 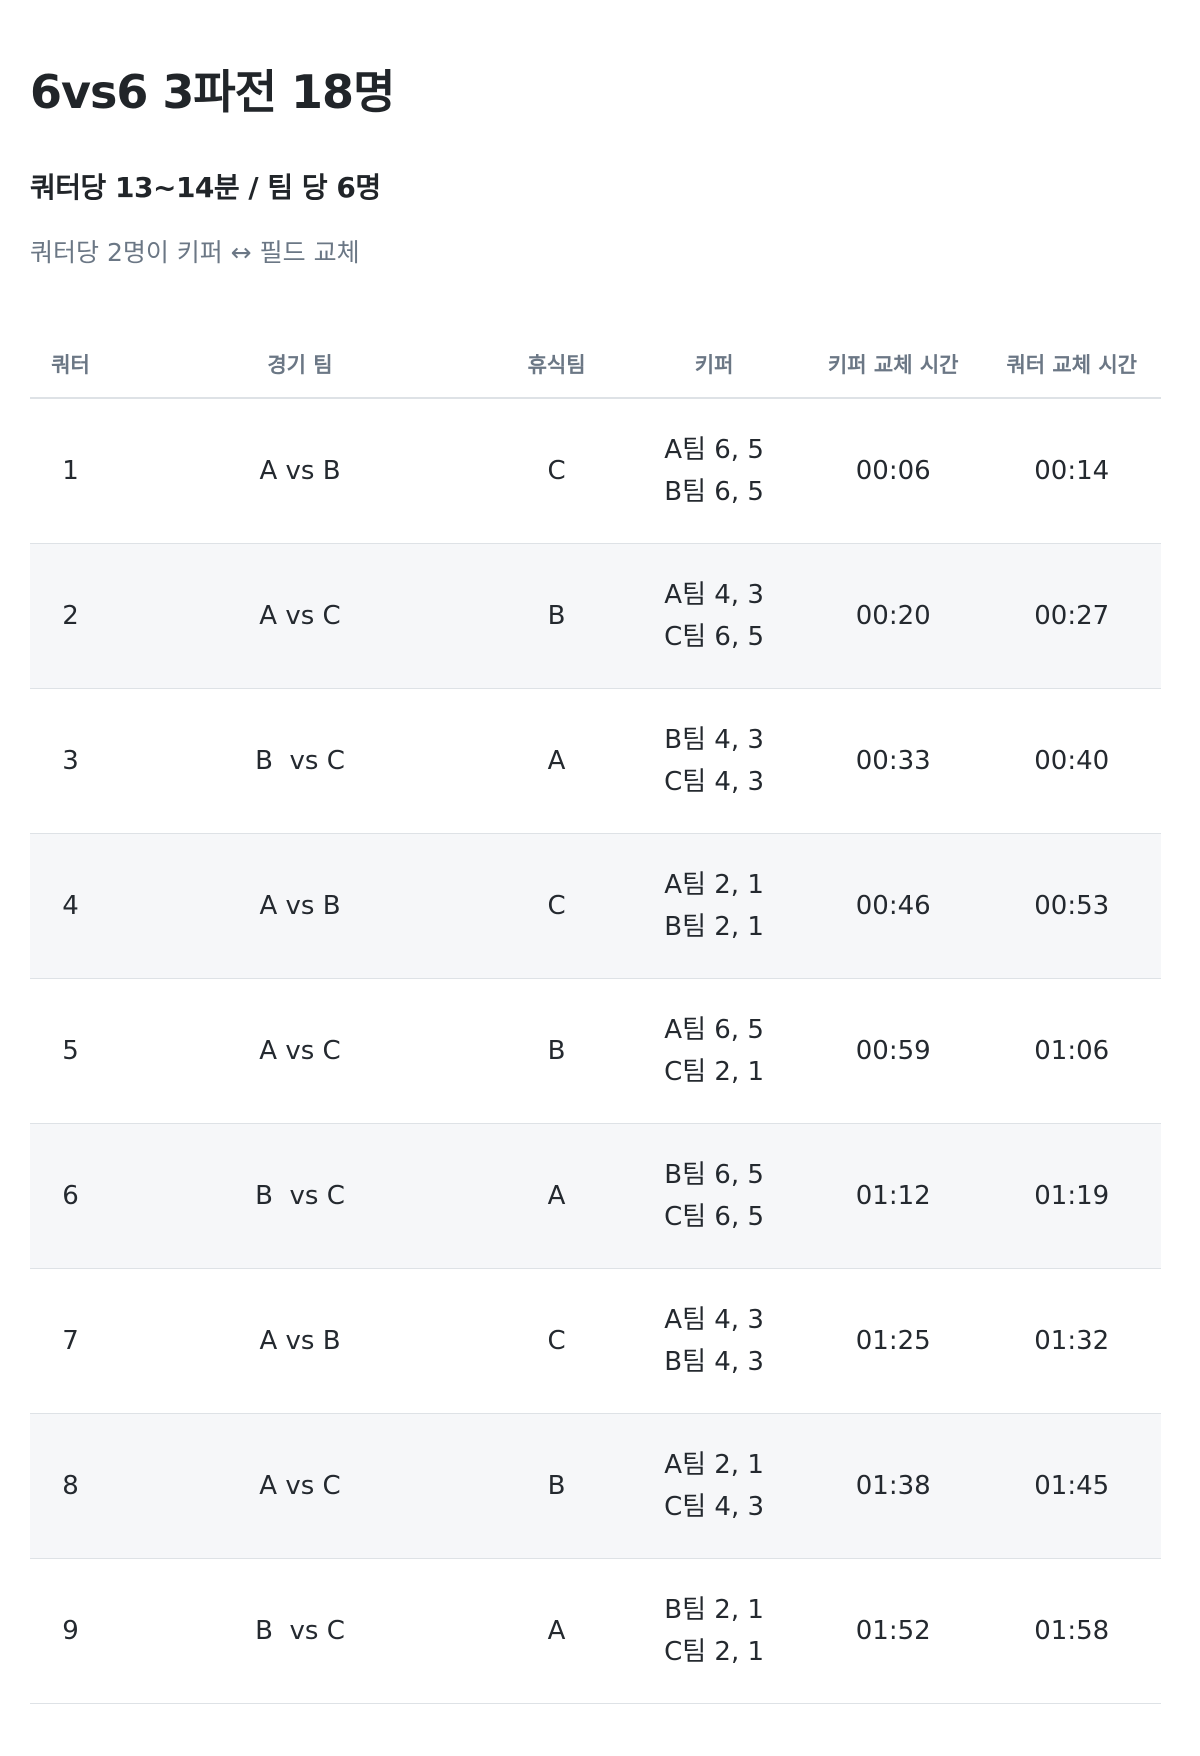 What do you see at coordinates (714, 1196) in the screenshot?
I see `cell-keeper: B팀 6, 5 C팀 6, 5` at bounding box center [714, 1196].